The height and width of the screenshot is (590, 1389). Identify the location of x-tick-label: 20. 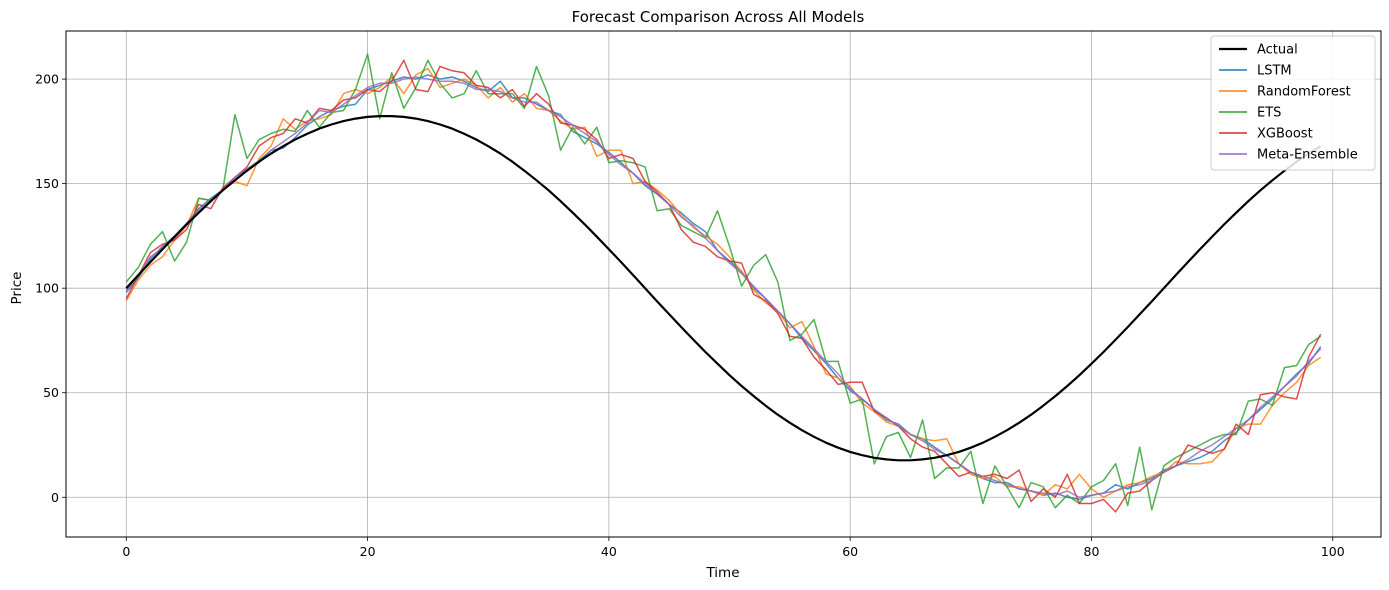
(368, 551).